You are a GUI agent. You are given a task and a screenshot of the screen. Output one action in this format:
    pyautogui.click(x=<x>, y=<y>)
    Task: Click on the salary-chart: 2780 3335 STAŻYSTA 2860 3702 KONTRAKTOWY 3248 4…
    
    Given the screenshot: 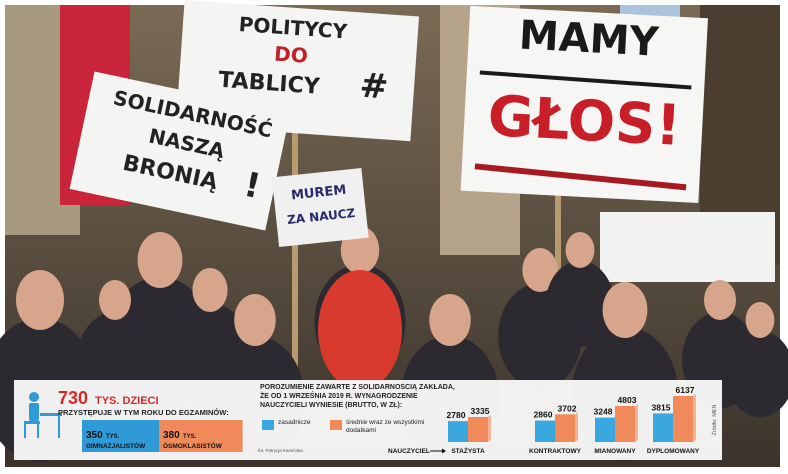 What is the action you would take?
    pyautogui.click(x=544, y=420)
    